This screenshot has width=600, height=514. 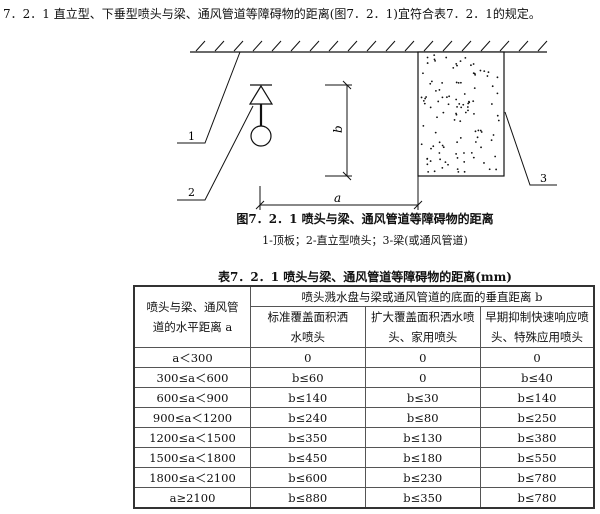 I want to click on table-row: a≥2100 b≤880 b≤350 b≤780, so click(x=364, y=498).